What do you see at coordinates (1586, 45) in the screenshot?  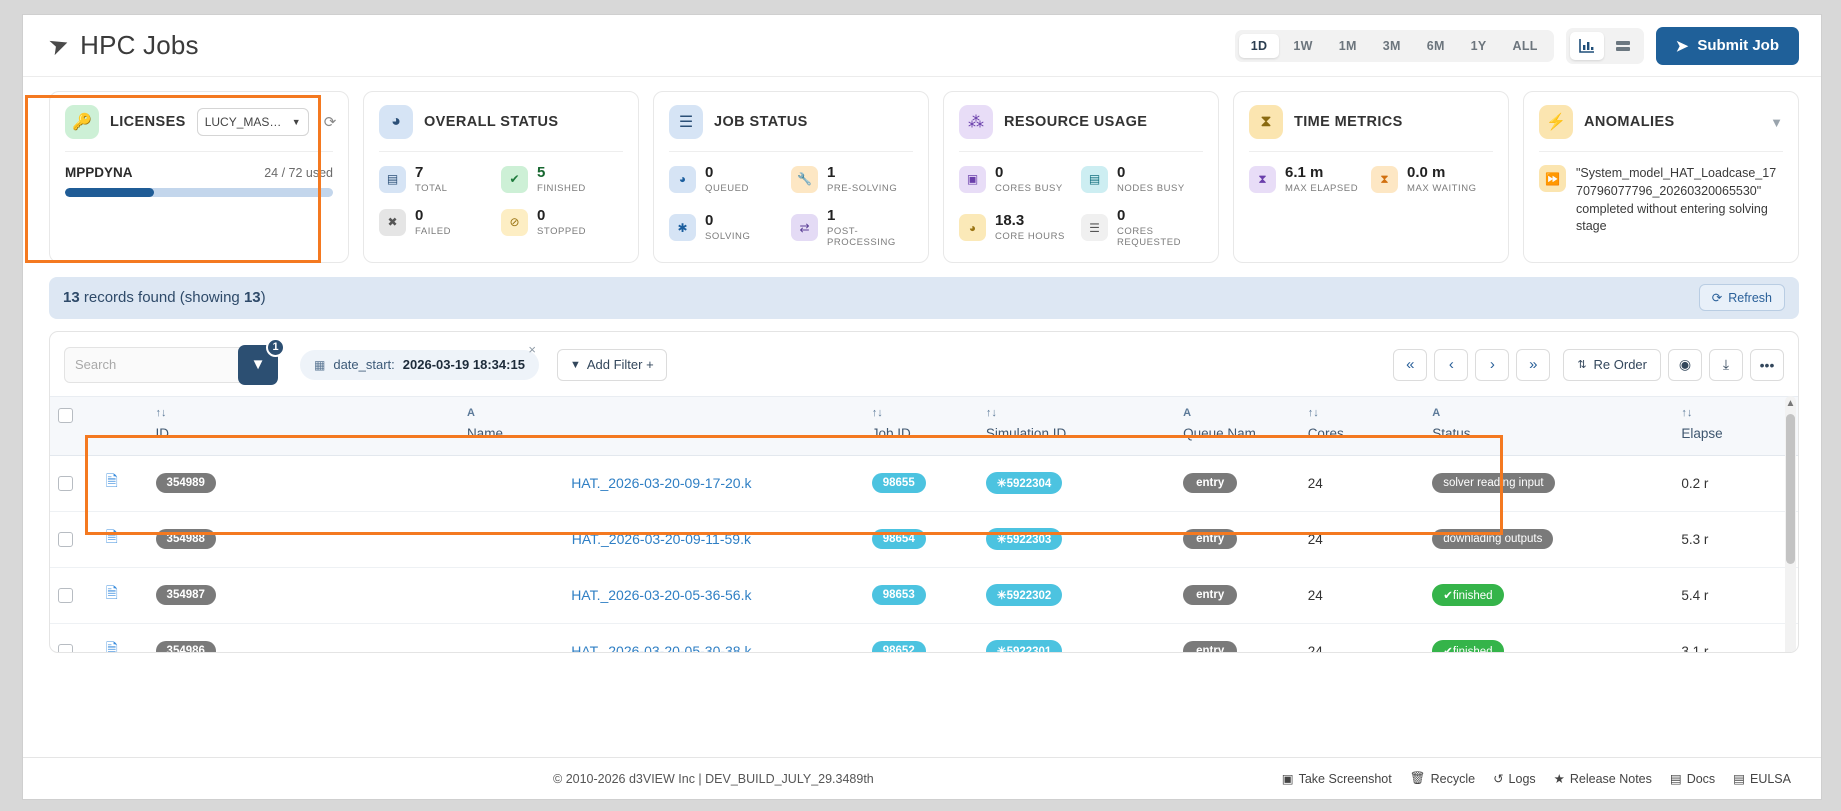 I see `chart-view-icon` at bounding box center [1586, 45].